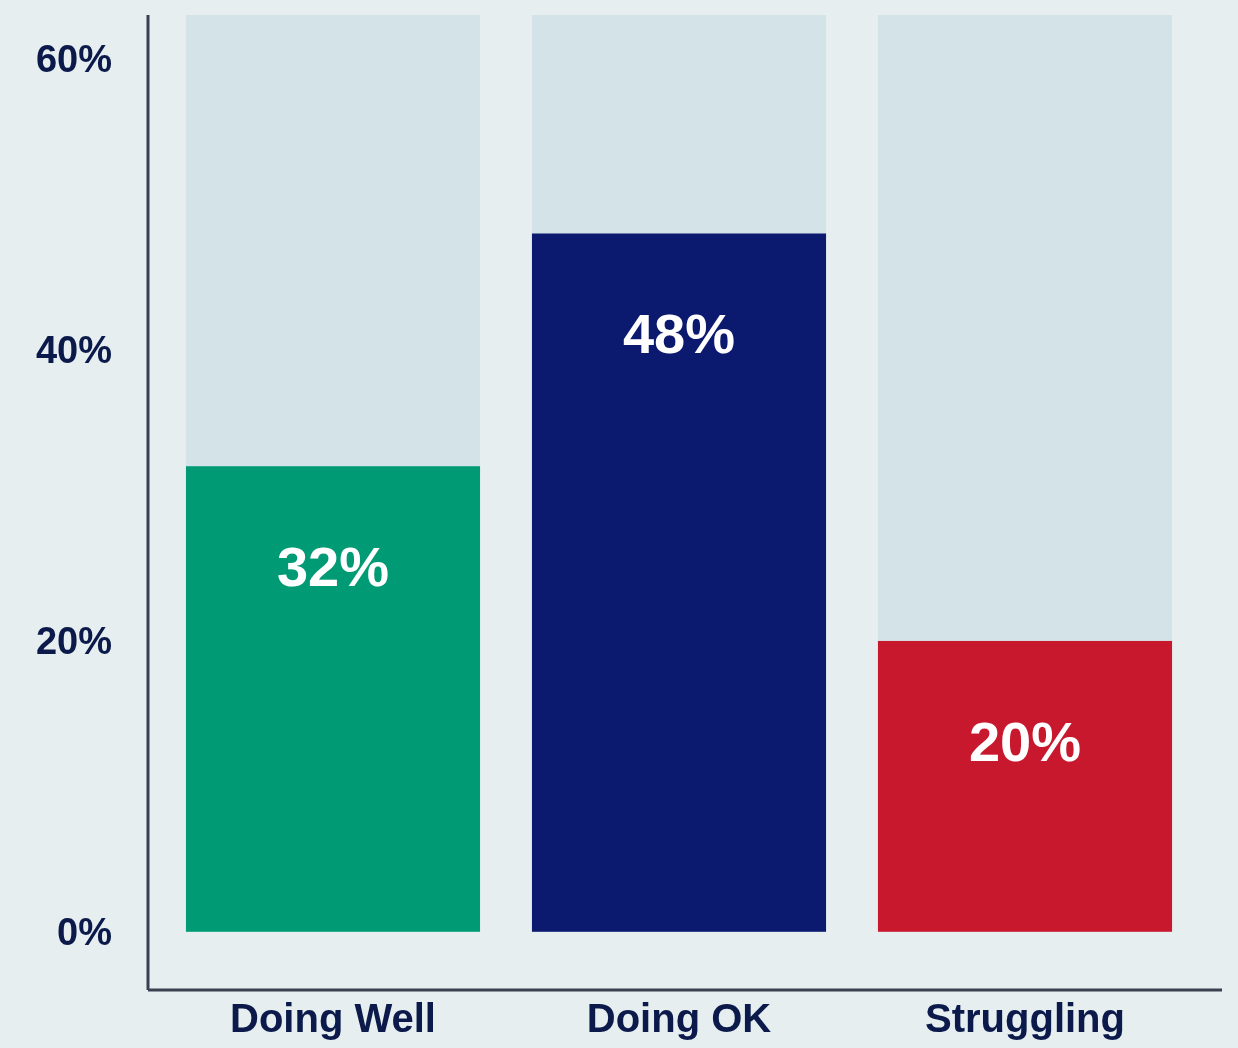 This screenshot has height=1048, width=1238. Describe the element at coordinates (73, 58) in the screenshot. I see `y-tick-label: 60%` at that location.